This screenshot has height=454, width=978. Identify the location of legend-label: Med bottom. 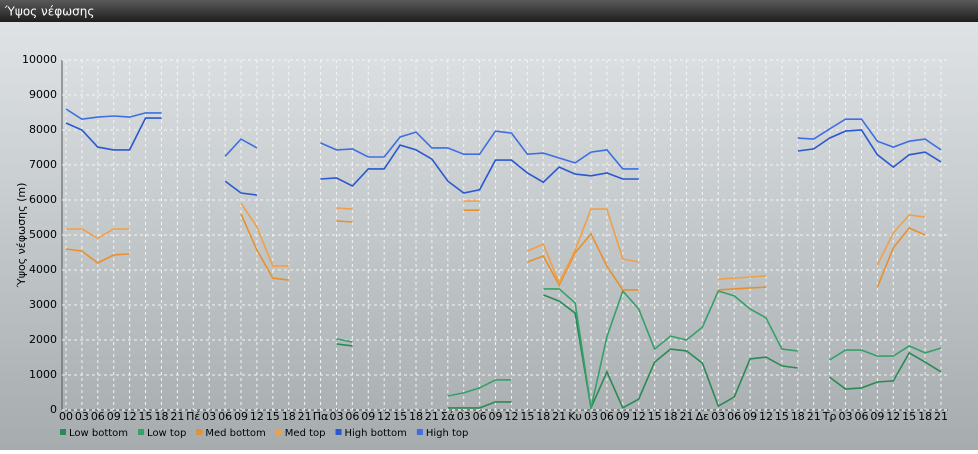
(235, 433).